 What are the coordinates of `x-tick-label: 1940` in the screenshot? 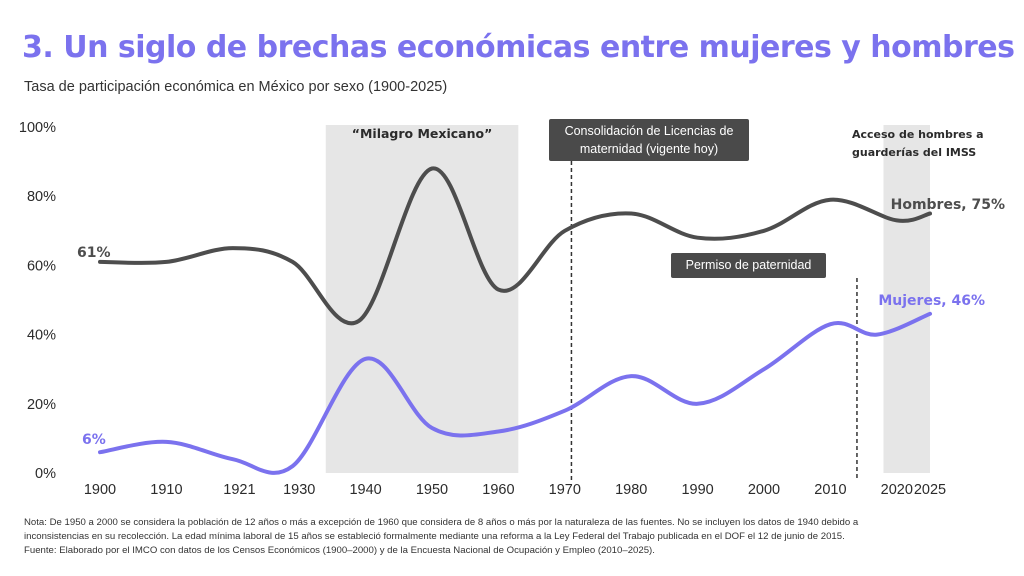 It's located at (365, 490).